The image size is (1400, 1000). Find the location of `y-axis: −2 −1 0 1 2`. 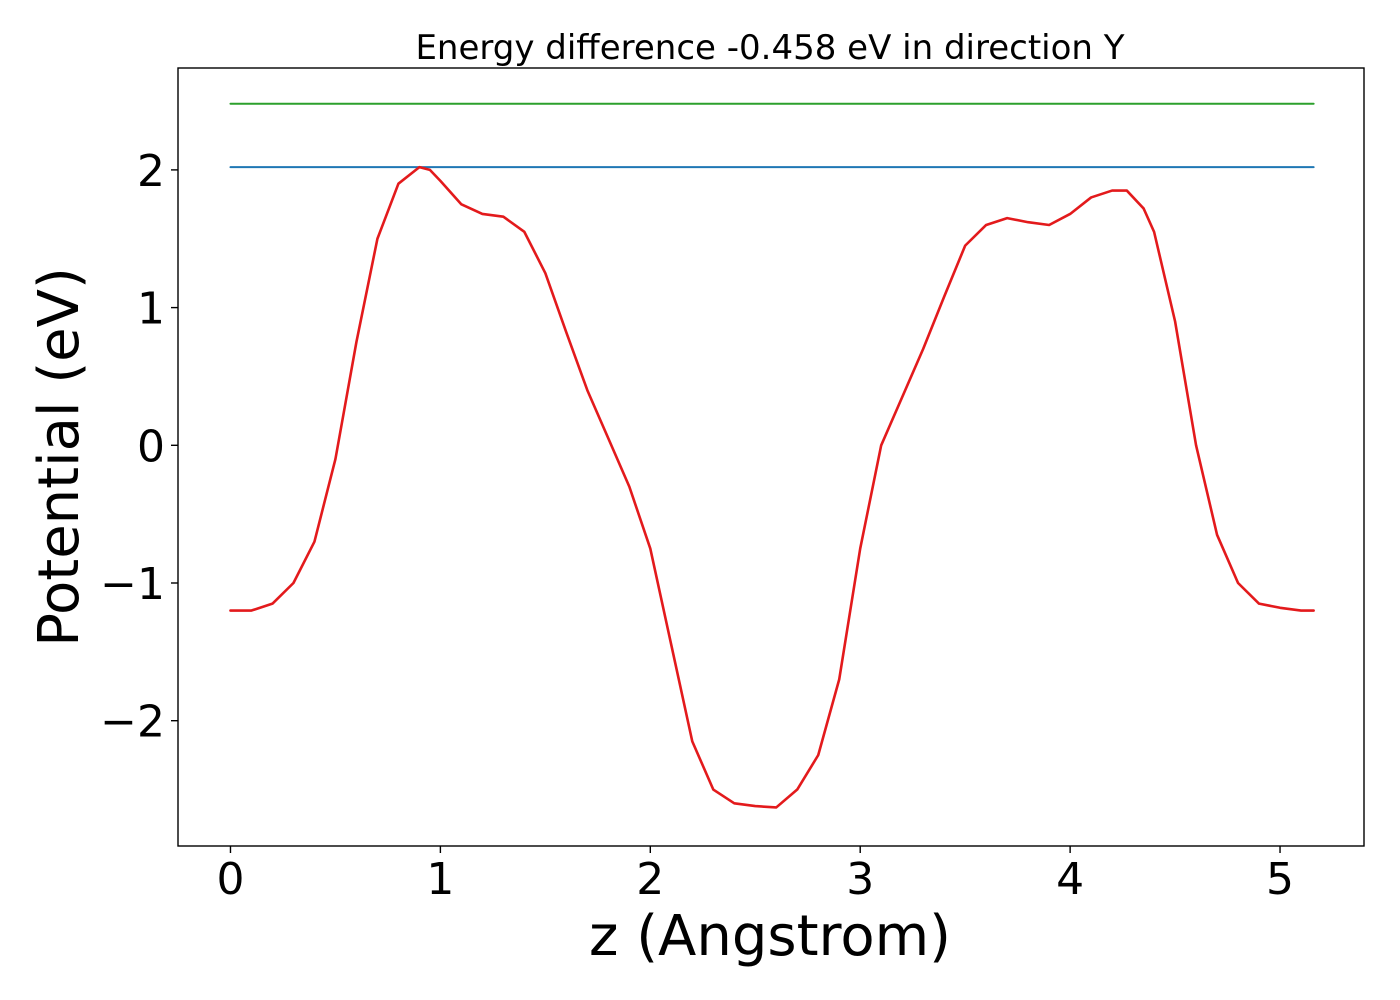

y-axis: −2 −1 0 1 2 is located at coordinates (139, 447).